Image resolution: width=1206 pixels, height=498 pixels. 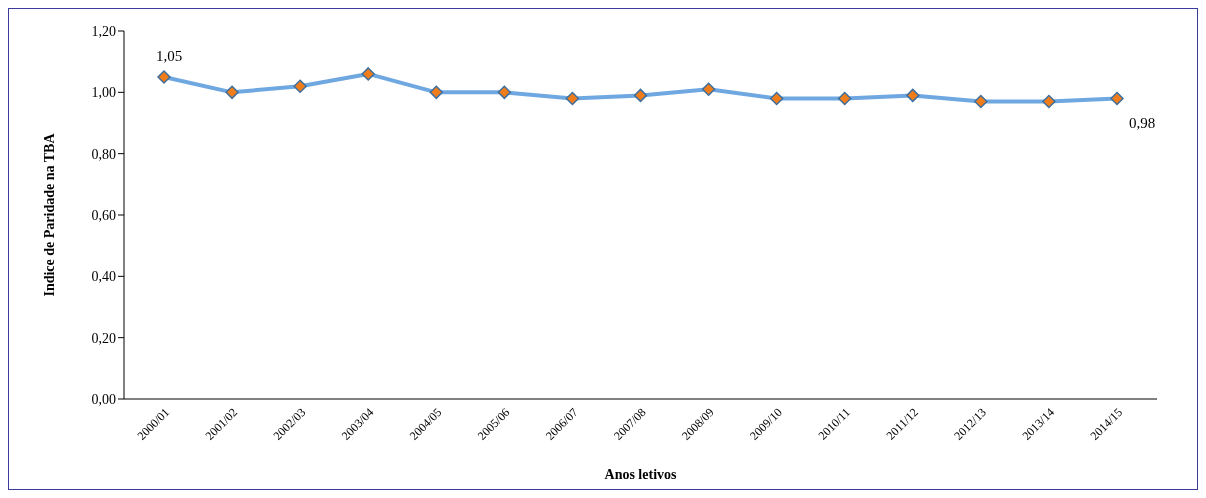 I want to click on y-tick-label: 1,00, so click(x=103, y=93).